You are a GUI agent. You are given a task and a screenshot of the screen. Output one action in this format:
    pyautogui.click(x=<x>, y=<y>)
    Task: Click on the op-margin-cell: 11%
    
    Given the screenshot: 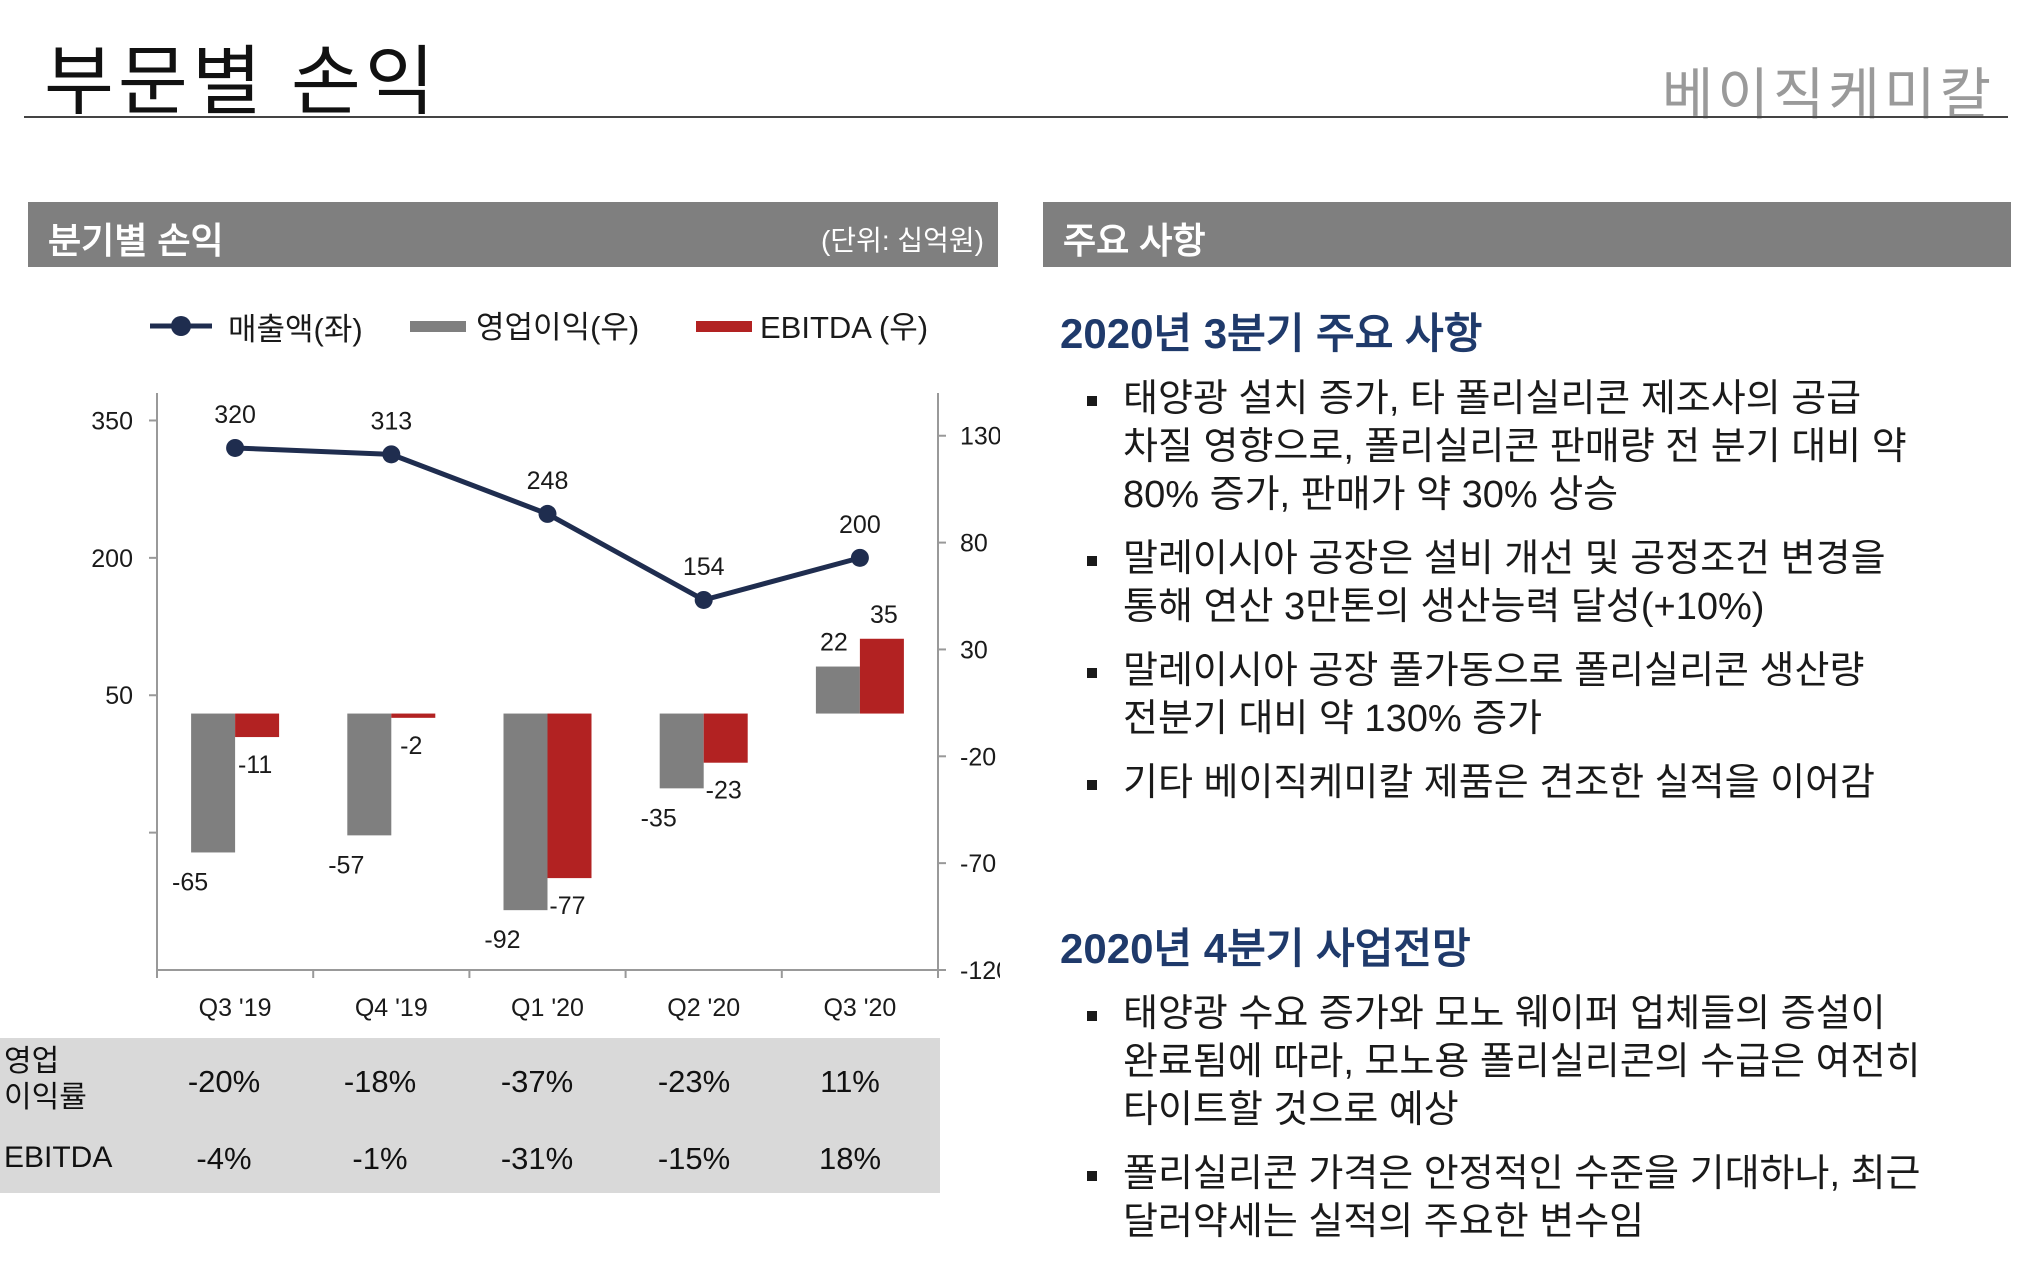 What is the action you would take?
    pyautogui.click(x=850, y=1081)
    